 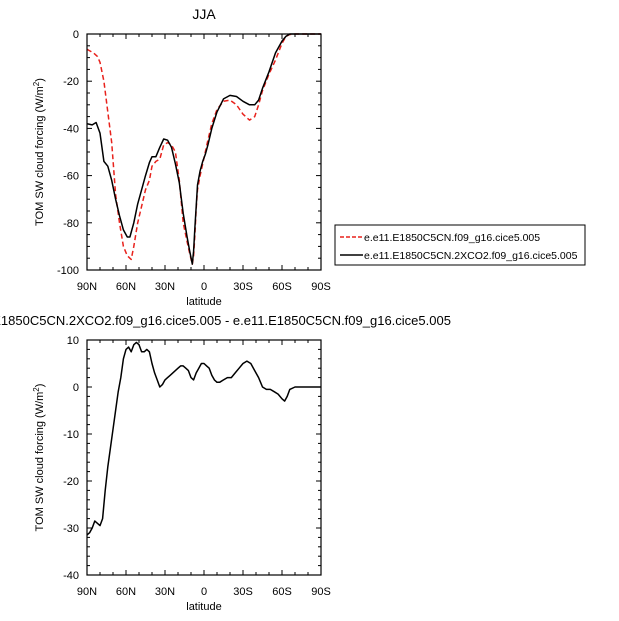 I want to click on chart-title: JJA, so click(x=204, y=14).